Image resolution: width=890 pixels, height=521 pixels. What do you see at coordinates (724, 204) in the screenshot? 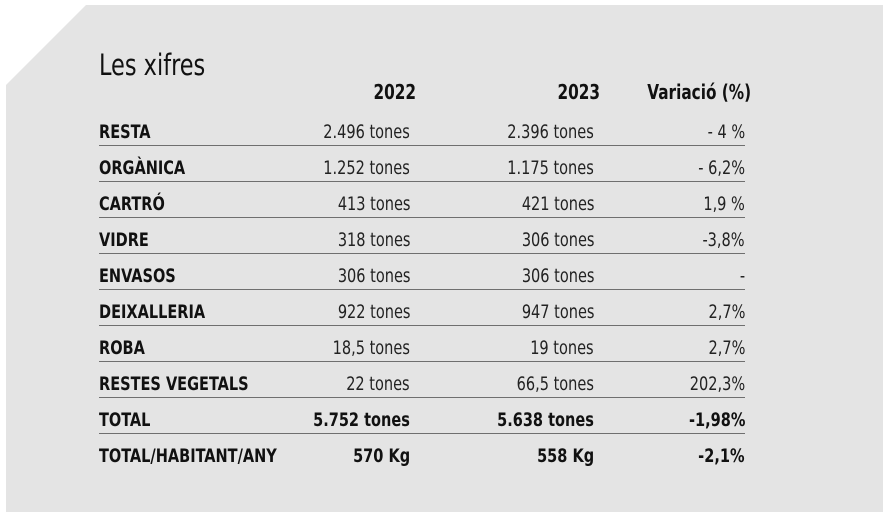
I see `value-variation: 1,9 %` at bounding box center [724, 204].